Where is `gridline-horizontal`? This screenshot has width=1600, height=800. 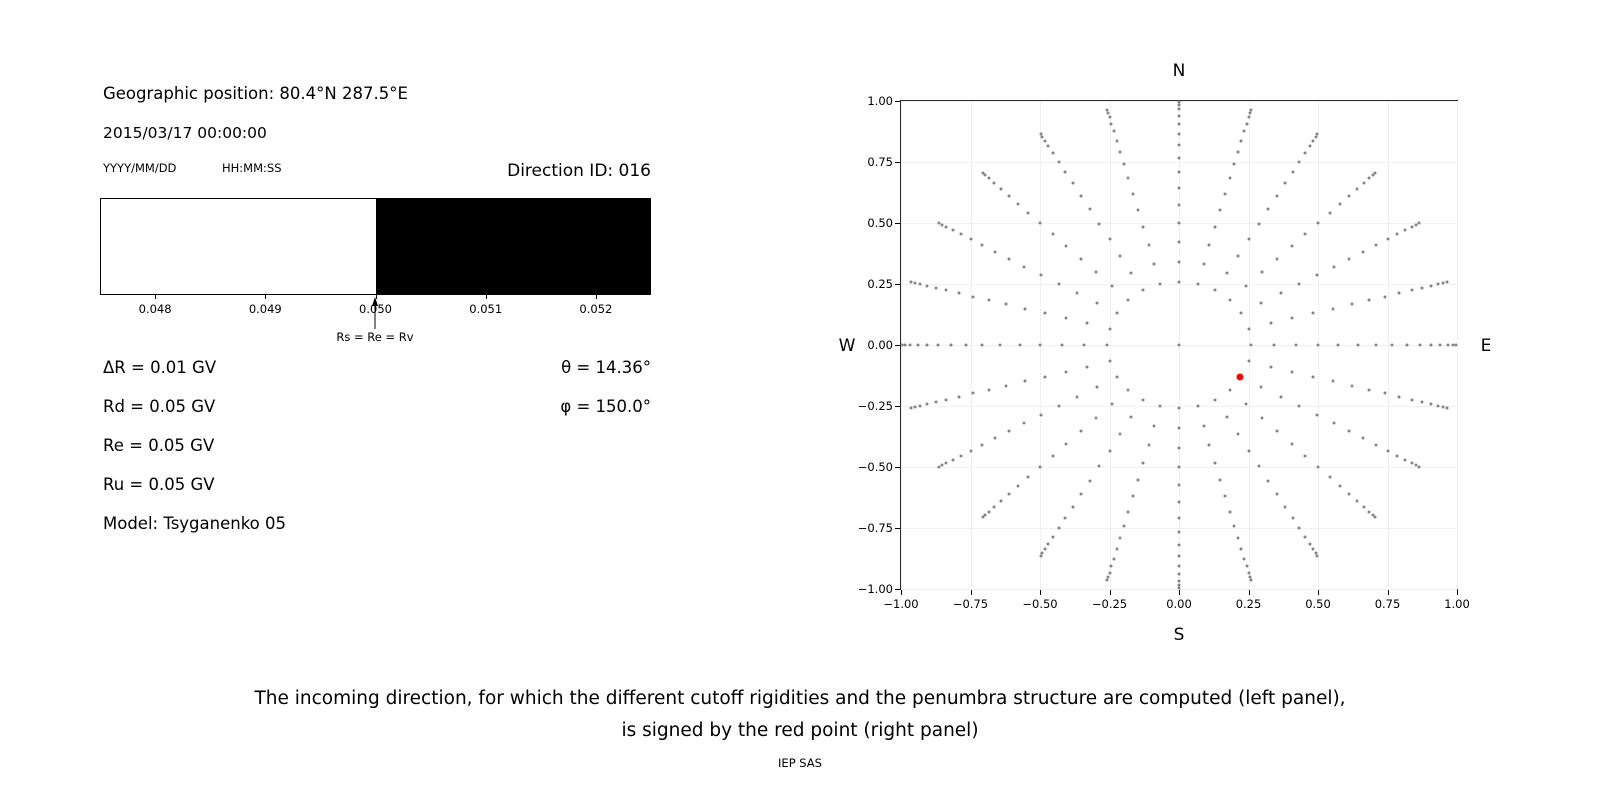
gridline-horizontal is located at coordinates (1179, 162).